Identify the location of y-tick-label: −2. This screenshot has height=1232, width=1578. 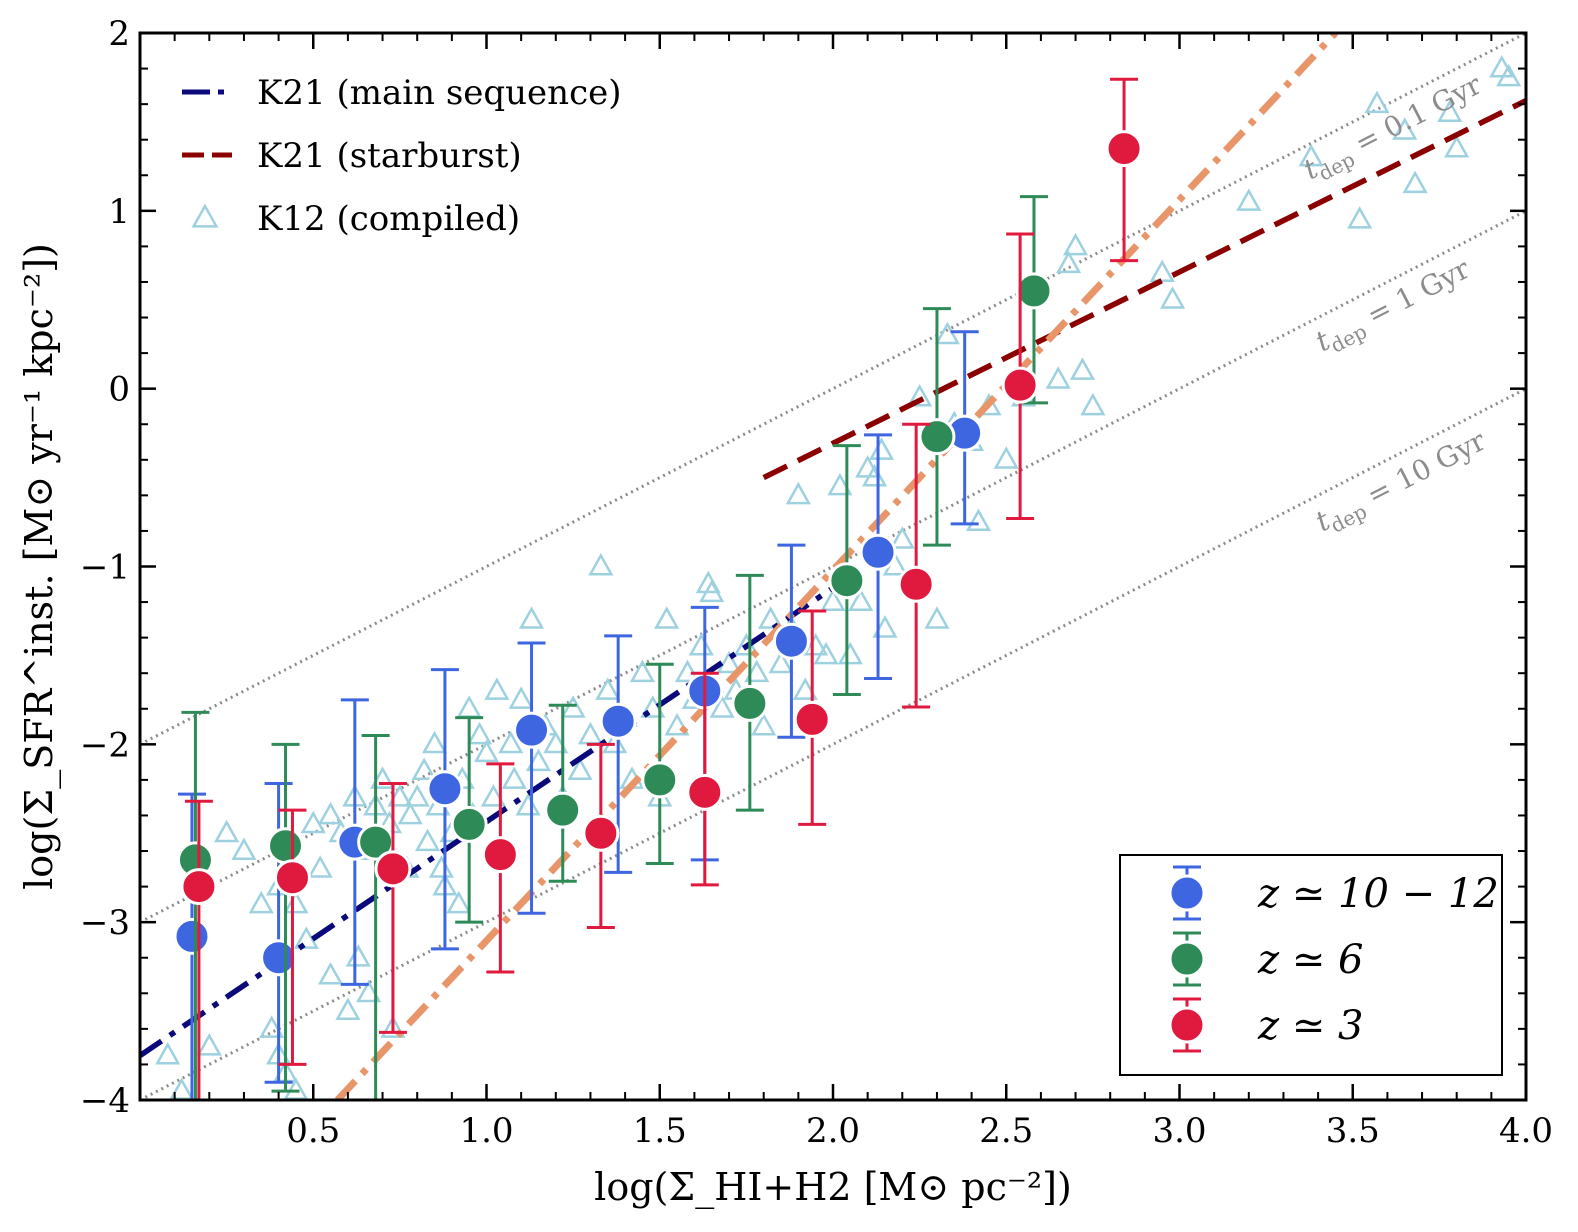
(105, 745).